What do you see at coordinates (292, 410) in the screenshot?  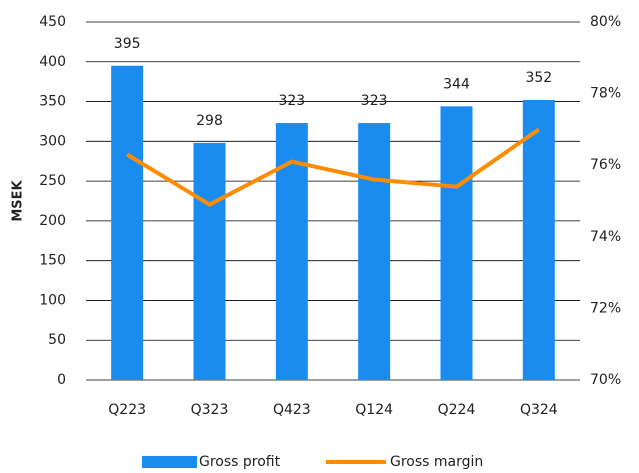 I see `x-tick-label: Q423` at bounding box center [292, 410].